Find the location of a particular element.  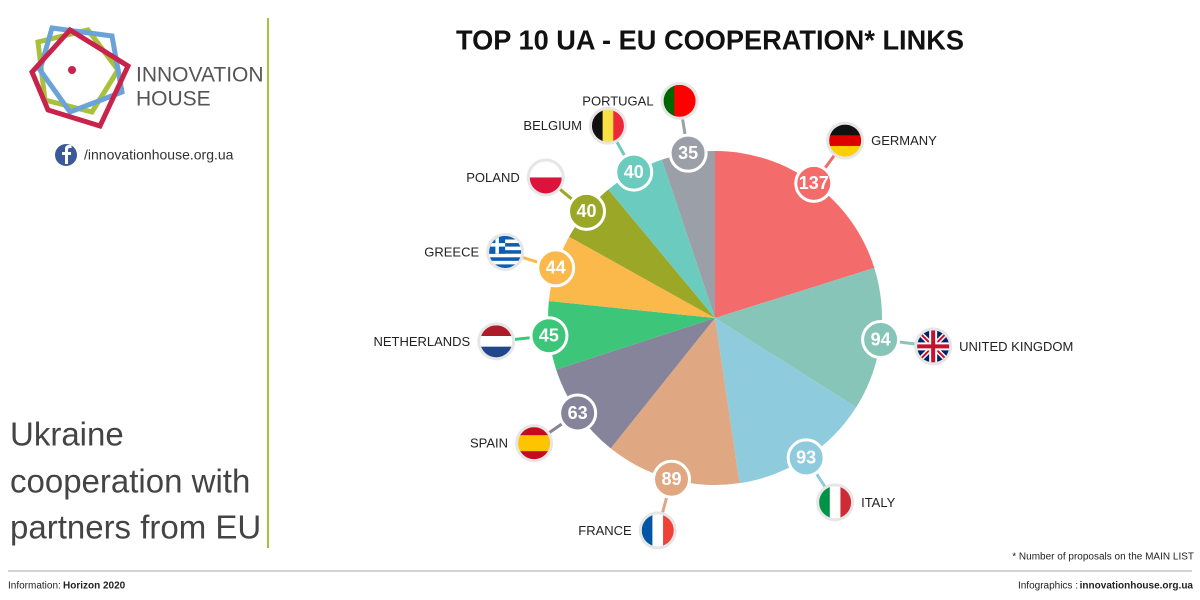

data-label: 45 is located at coordinates (549, 335).